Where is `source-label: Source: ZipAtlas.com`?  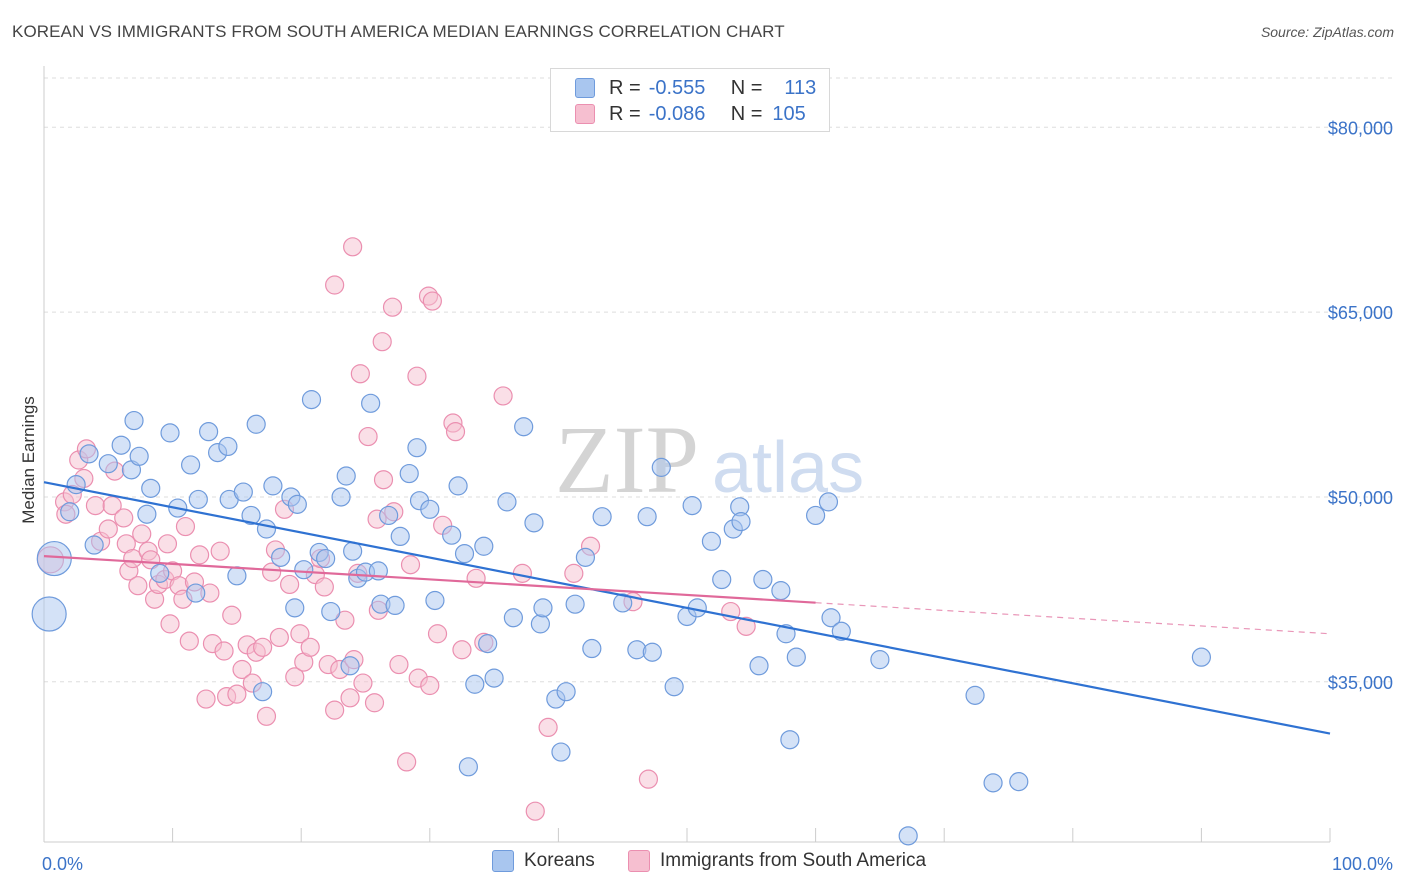 source-label: Source: ZipAtlas.com is located at coordinates (1327, 32).